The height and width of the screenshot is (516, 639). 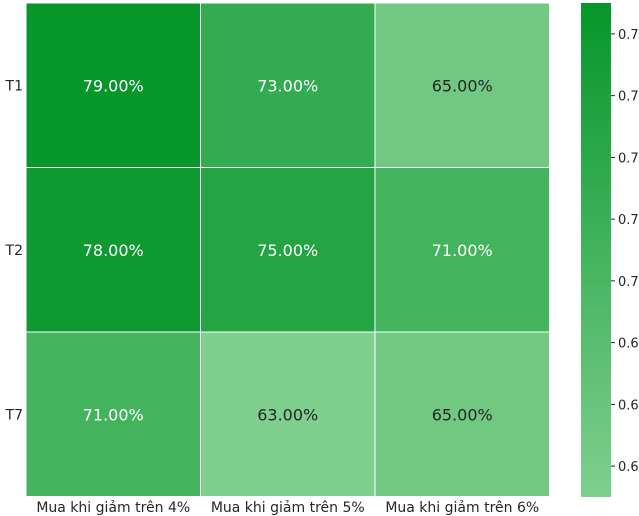 What do you see at coordinates (14, 415) in the screenshot?
I see `row-tick-label: T7` at bounding box center [14, 415].